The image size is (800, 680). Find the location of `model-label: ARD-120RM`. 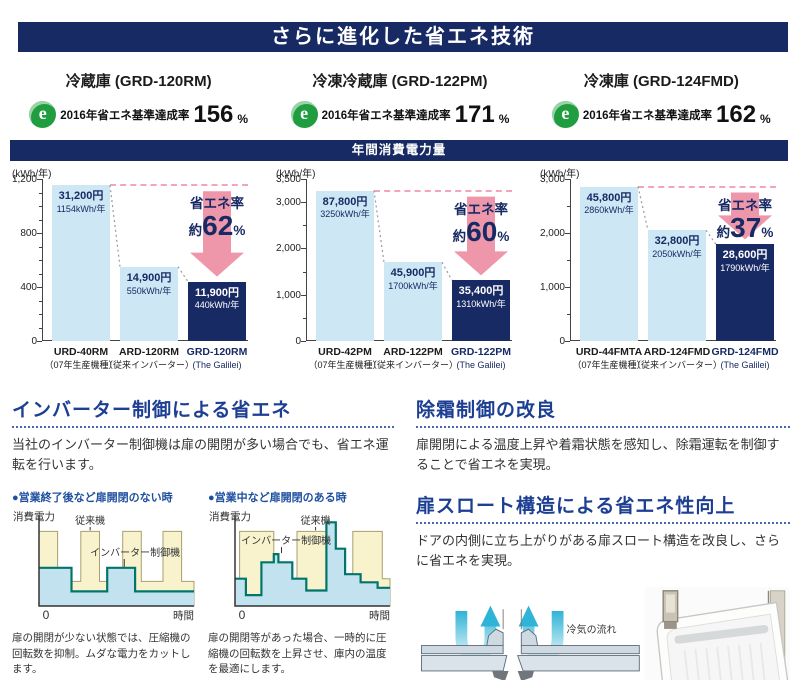

model-label: ARD-120RM is located at coordinates (149, 352).